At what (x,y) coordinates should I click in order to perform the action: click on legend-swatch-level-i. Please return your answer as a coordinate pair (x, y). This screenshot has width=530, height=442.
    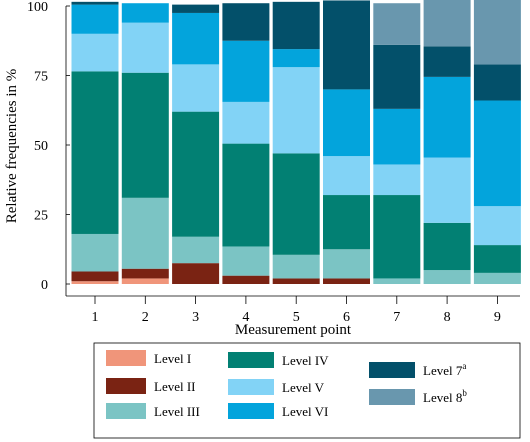
    Looking at the image, I should click on (126, 358).